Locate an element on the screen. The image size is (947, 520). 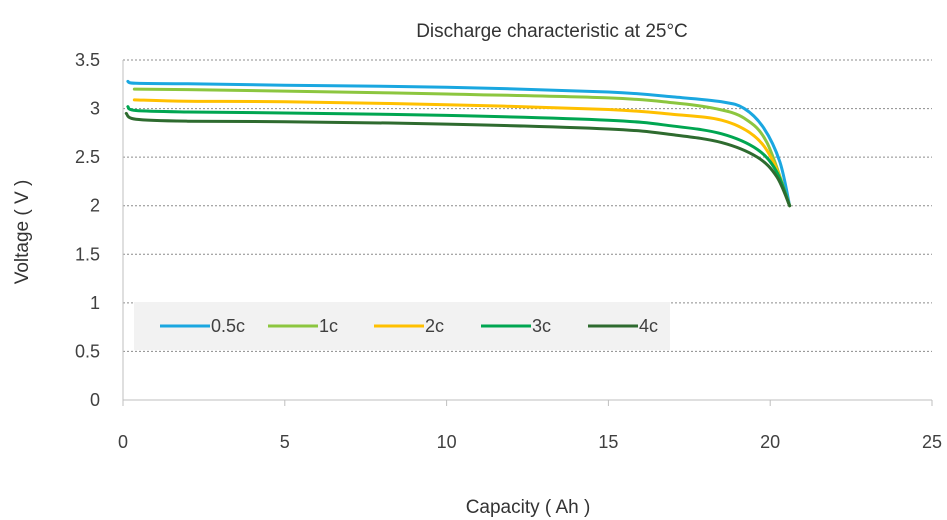
chart-title: Discharge characteristic at 25°C is located at coordinates (552, 31).